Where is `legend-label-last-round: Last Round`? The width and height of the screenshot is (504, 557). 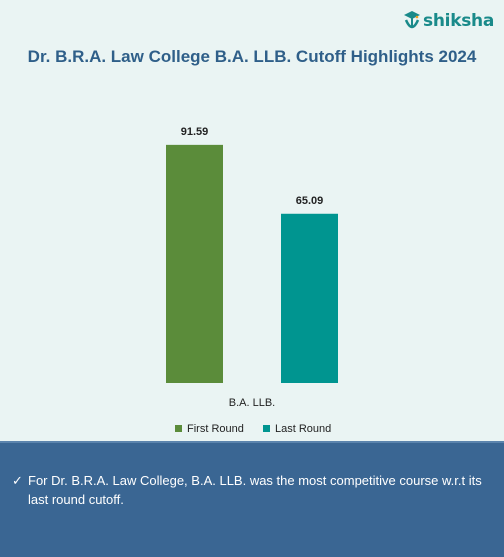
legend-label-last-round: Last Round is located at coordinates (303, 429).